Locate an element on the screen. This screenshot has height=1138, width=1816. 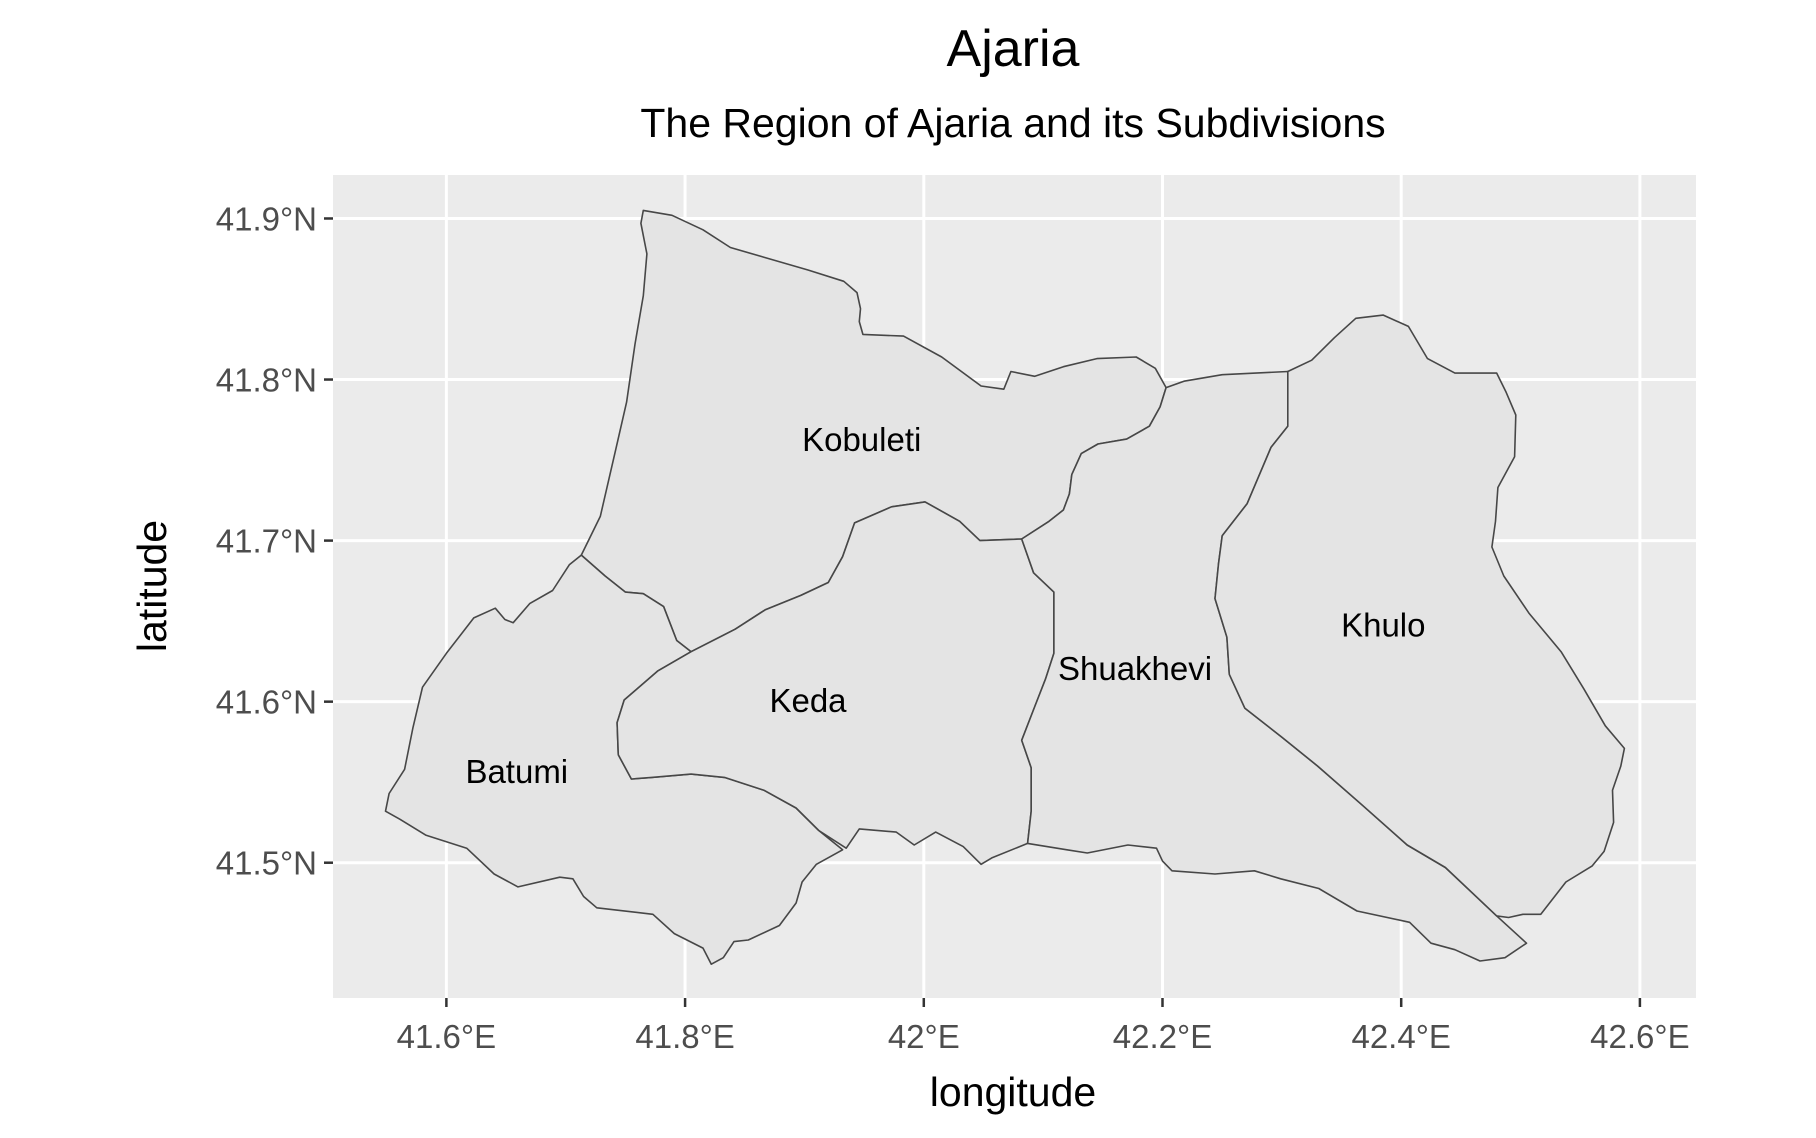
x-tick-label: 42.6°E is located at coordinates (1639, 1036).